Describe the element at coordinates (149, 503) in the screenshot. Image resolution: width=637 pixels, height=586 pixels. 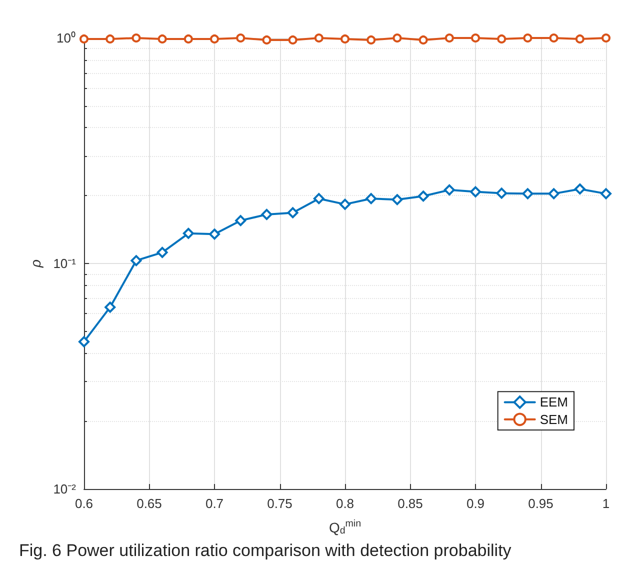
I see `x-tick-label: 0.65` at that location.